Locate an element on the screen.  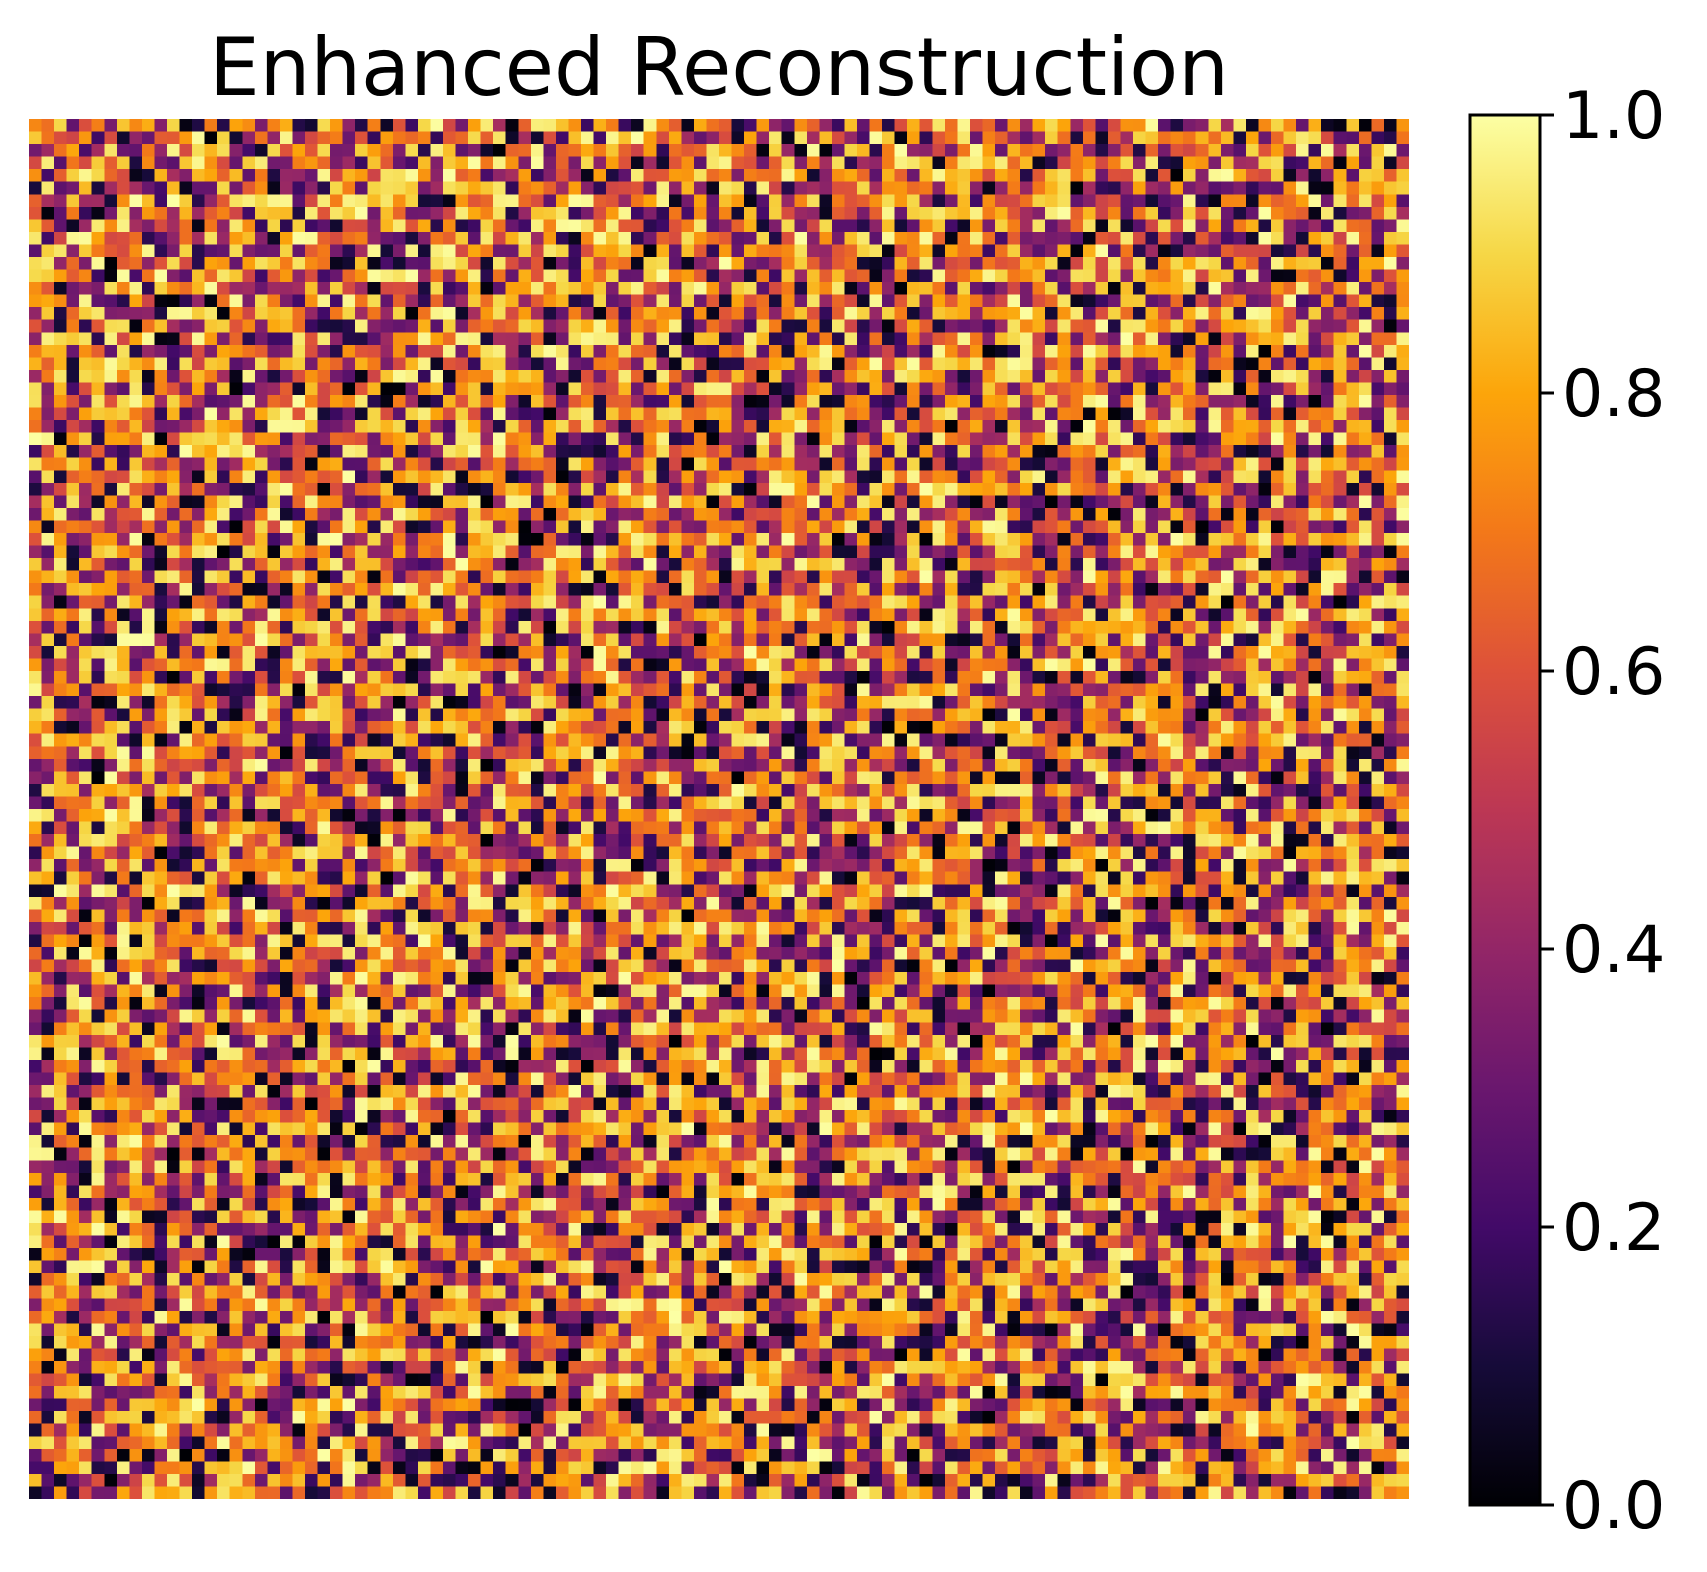
colorbar: 0.0 0.2 0.4 0.6 0.8 1.0 is located at coordinates (1566, 811).